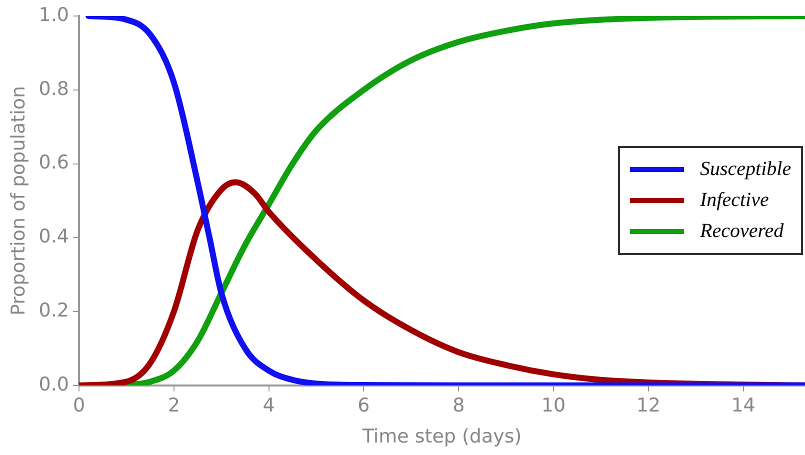 This screenshot has width=805, height=455. What do you see at coordinates (441, 437) in the screenshot?
I see `x-axis-title: Time step (days)` at bounding box center [441, 437].